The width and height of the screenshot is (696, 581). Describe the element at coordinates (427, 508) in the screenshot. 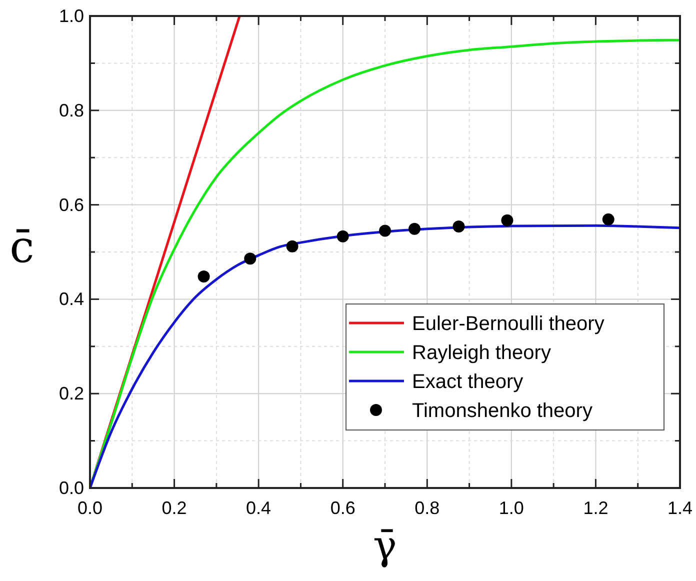

I see `x-tick-label: 0.8` at that location.